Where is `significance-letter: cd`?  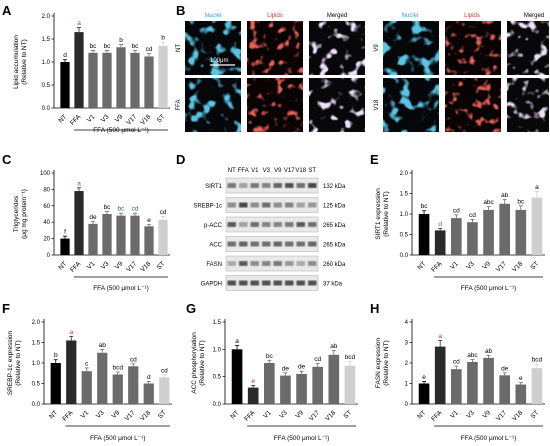
significance-letter: cd is located at coordinates (317, 359).